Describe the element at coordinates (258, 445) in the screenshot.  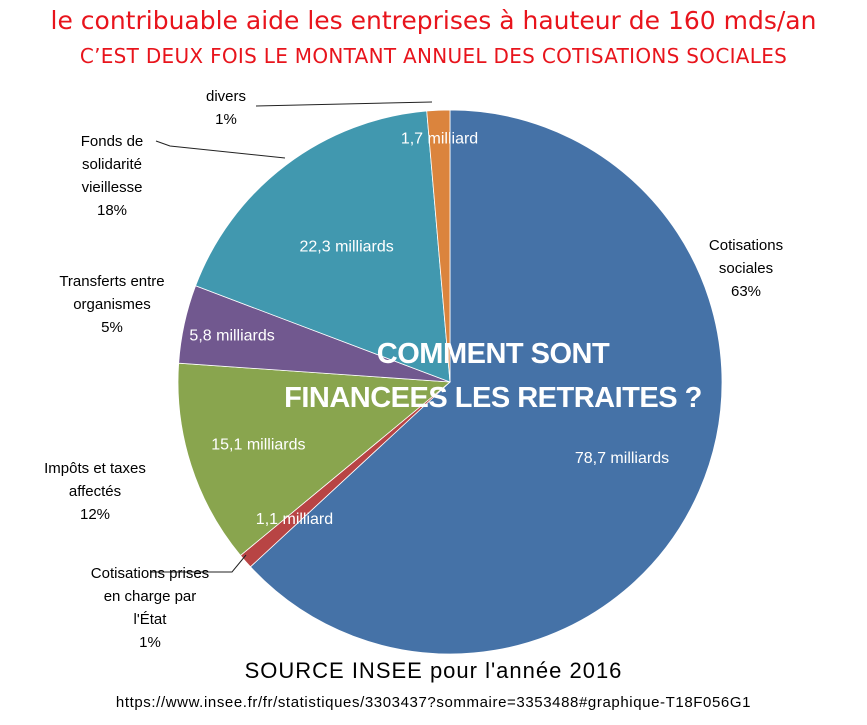
I see `slice-value-label: 15,1 milliards` at that location.